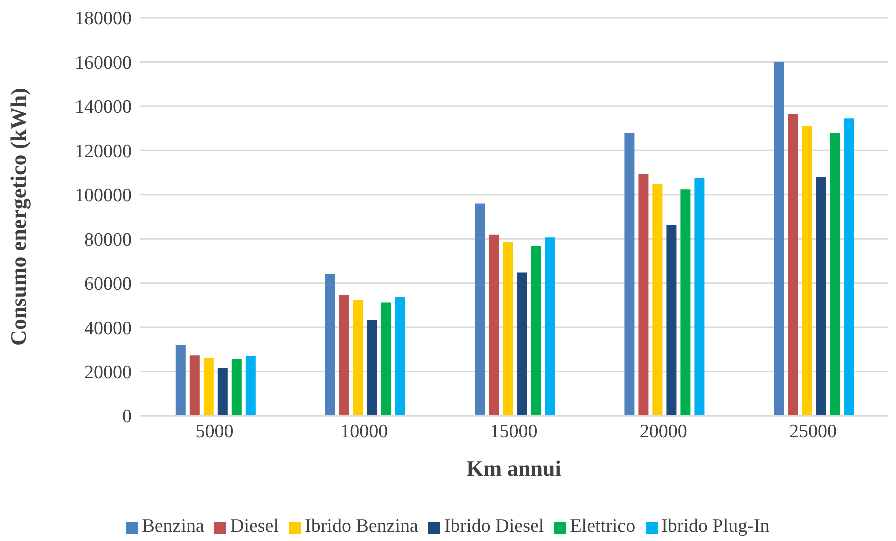 This screenshot has width=896, height=541. Describe the element at coordinates (215, 431) in the screenshot. I see `x-tick-label: 5000` at that location.